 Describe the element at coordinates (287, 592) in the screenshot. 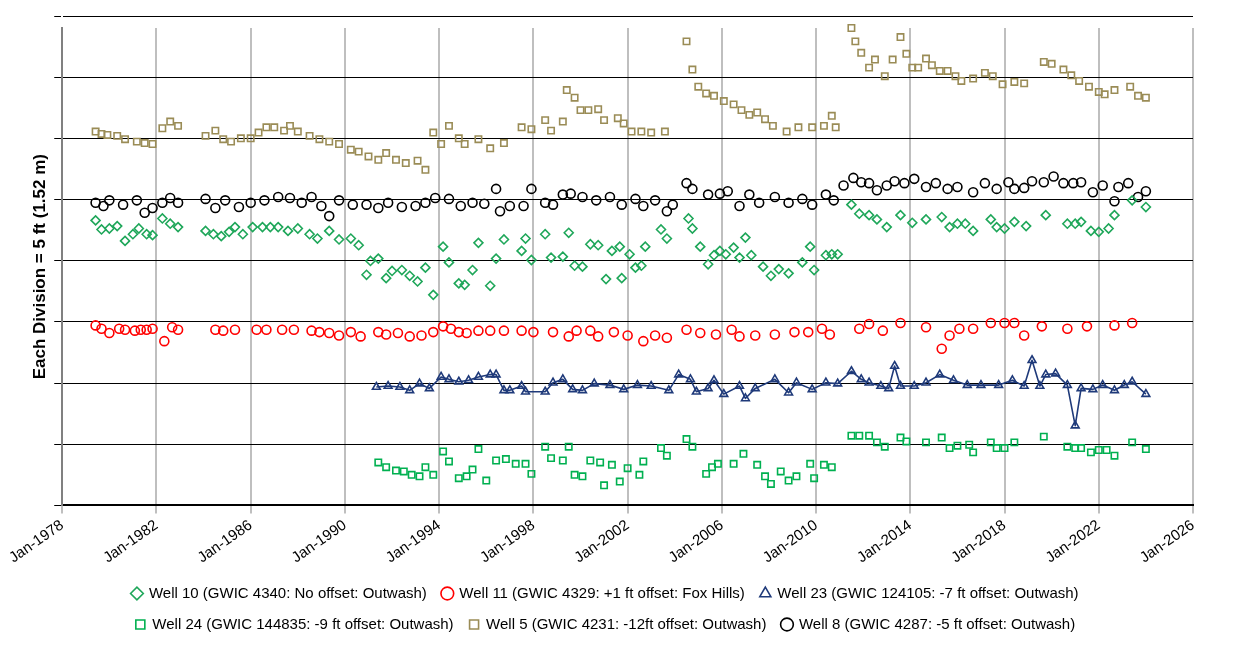

I see `legend-label: Well 10 (GWIC 4340: No offset: Outwash)` at that location.